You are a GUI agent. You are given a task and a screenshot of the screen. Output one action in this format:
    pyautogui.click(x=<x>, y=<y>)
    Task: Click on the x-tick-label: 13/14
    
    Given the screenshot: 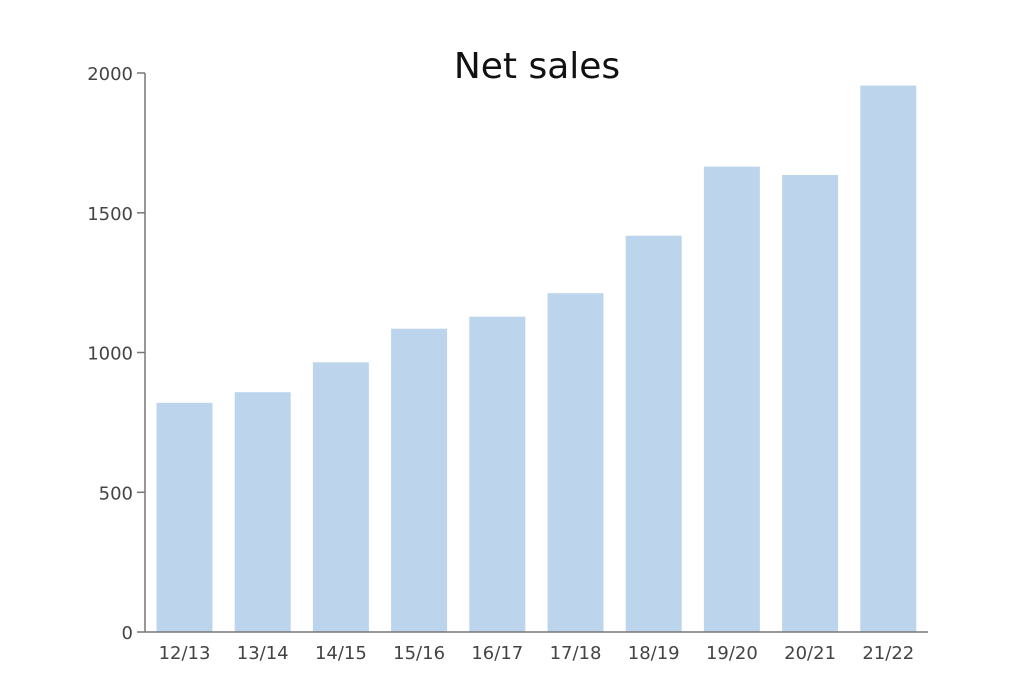 What is the action you would take?
    pyautogui.click(x=263, y=653)
    